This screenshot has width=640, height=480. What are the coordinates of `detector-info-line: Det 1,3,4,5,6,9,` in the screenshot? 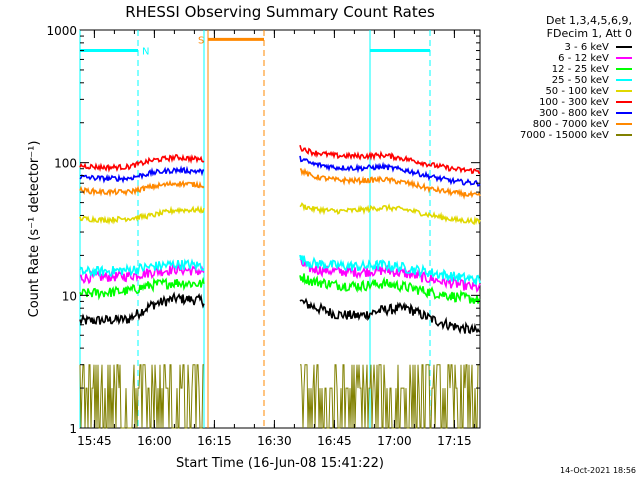 It's located at (588, 20).